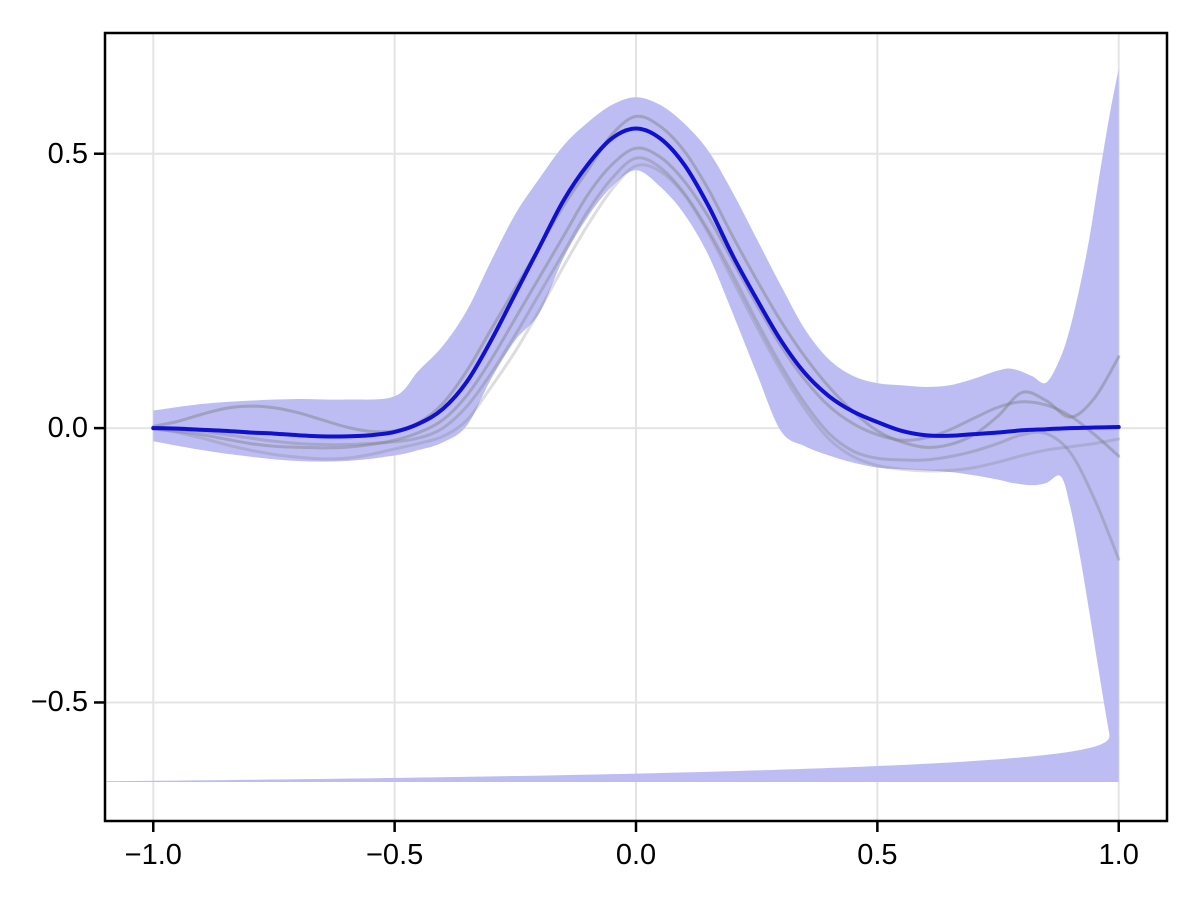  What do you see at coordinates (67, 428) in the screenshot?
I see `y-tick-label: 0.0` at bounding box center [67, 428].